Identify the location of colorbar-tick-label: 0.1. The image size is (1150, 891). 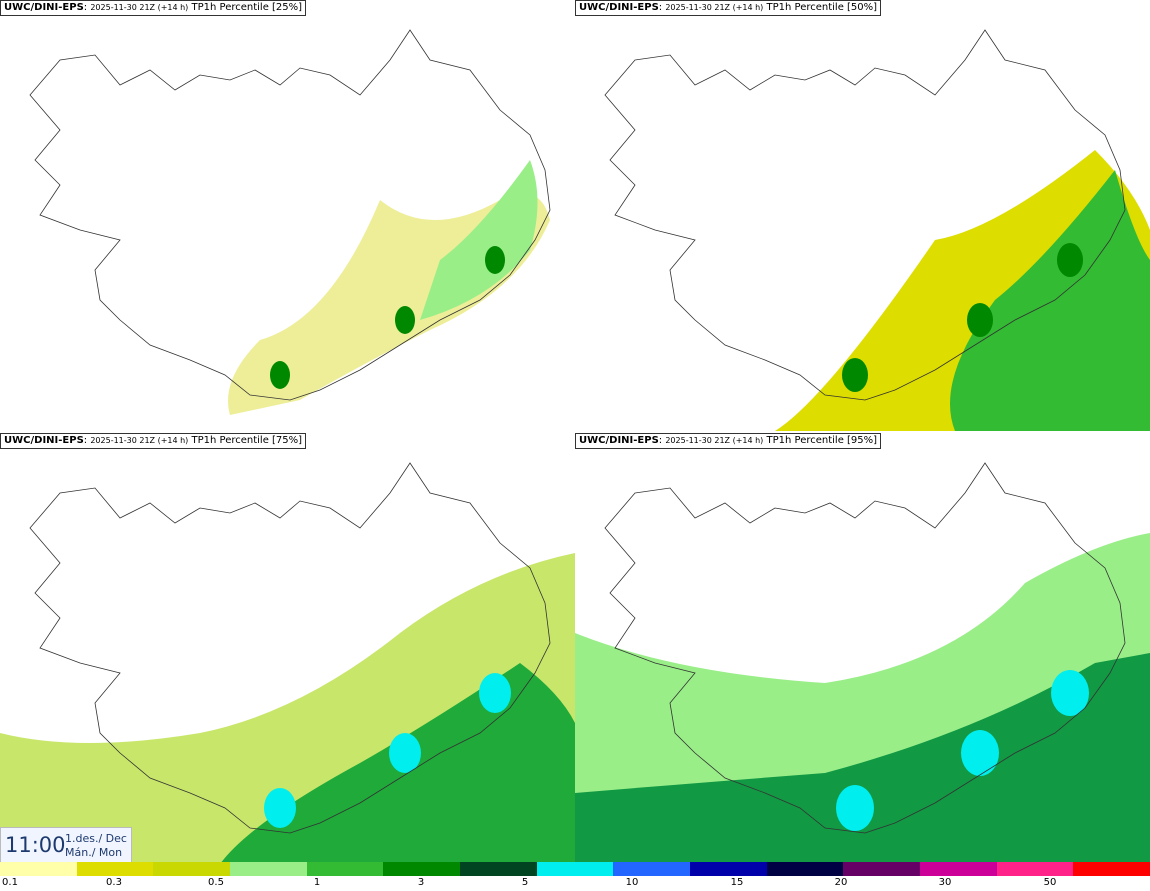
(10, 882).